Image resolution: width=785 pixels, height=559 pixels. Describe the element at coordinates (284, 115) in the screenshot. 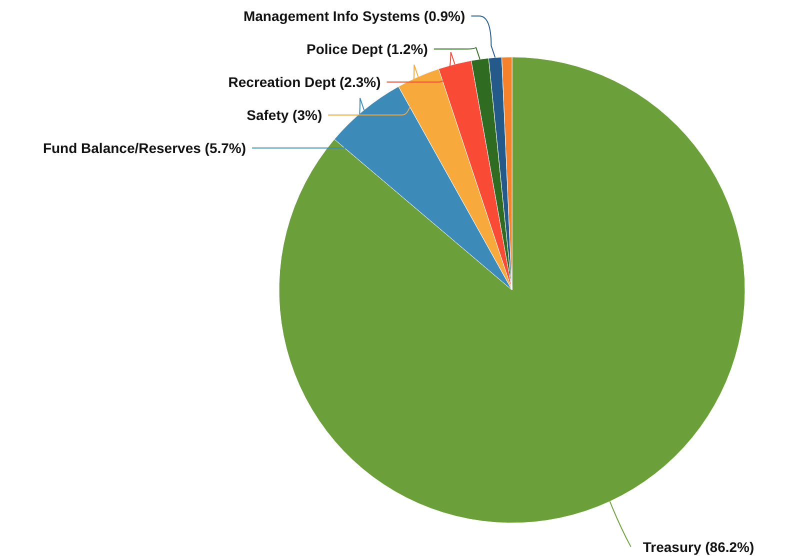

I see `slice-label: Safety (3%)` at that location.